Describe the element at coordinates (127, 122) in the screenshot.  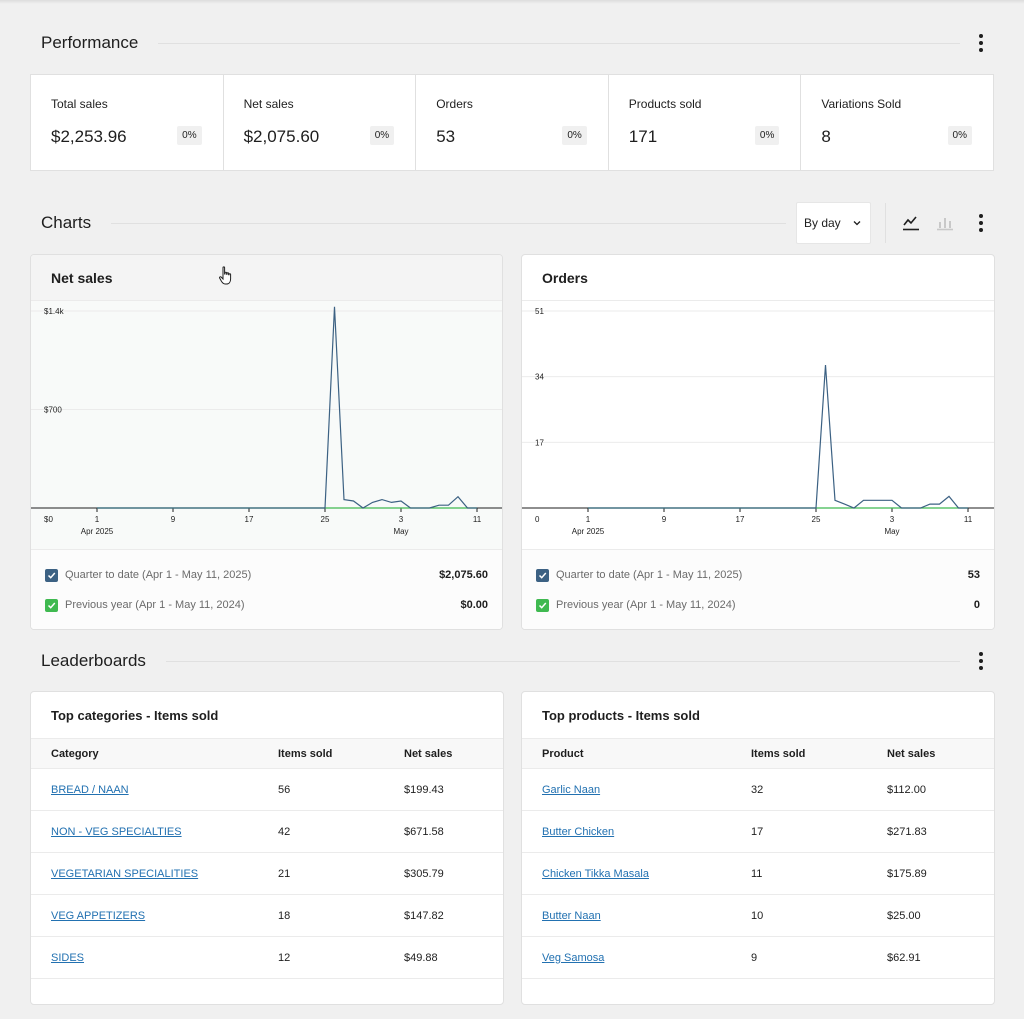
I see `metric-total-sales: Total sales $2,253.96 0%` at that location.